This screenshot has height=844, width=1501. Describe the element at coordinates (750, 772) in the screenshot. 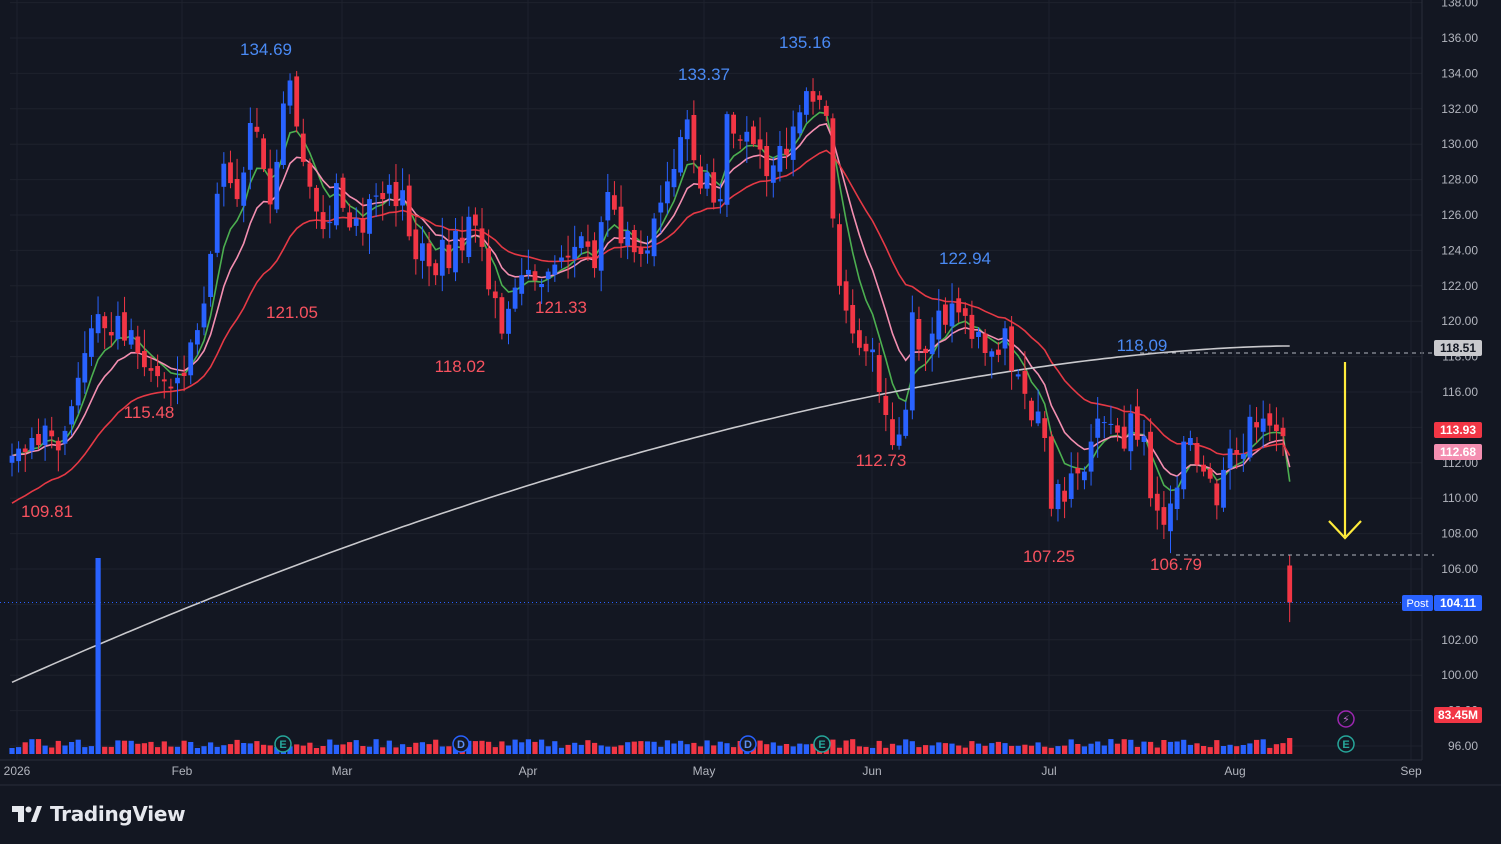

I see `time-axis: 2026 Feb Mar Apr May Jun Jul Aug Sep` at that location.